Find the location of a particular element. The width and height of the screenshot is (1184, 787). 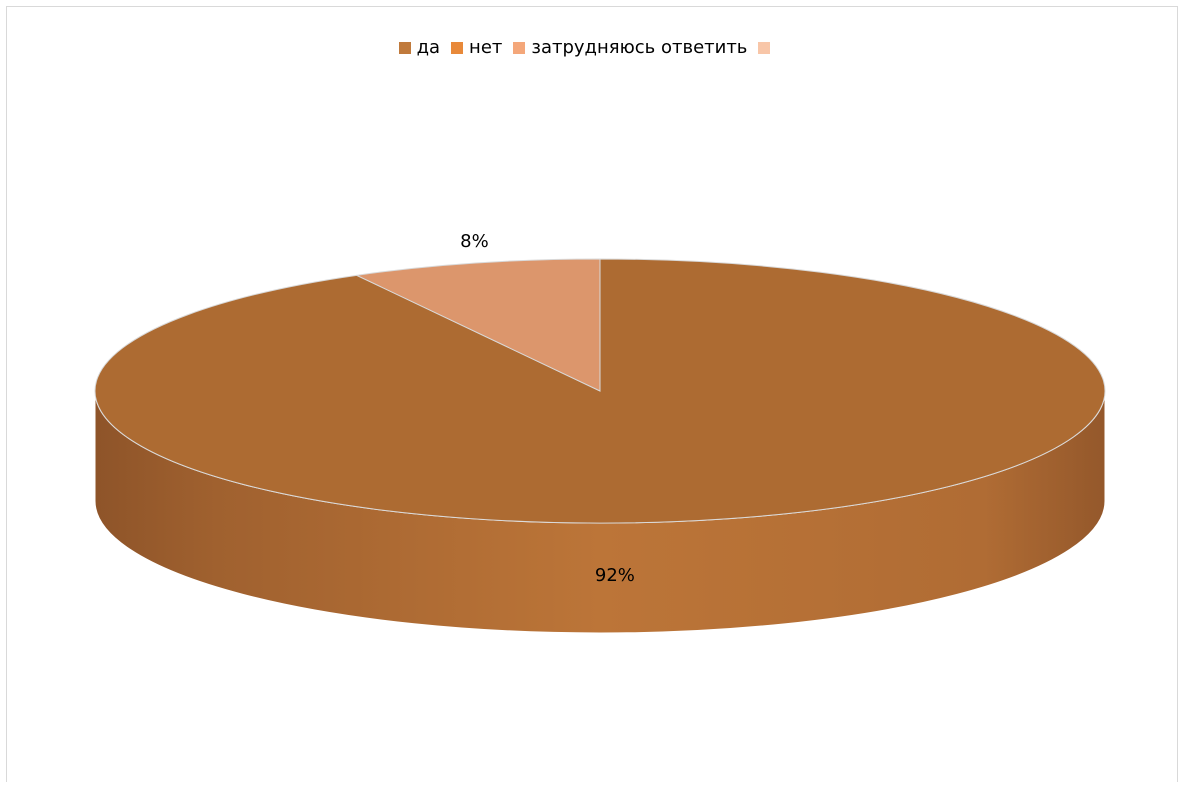

data-label: 8% is located at coordinates (474, 241).